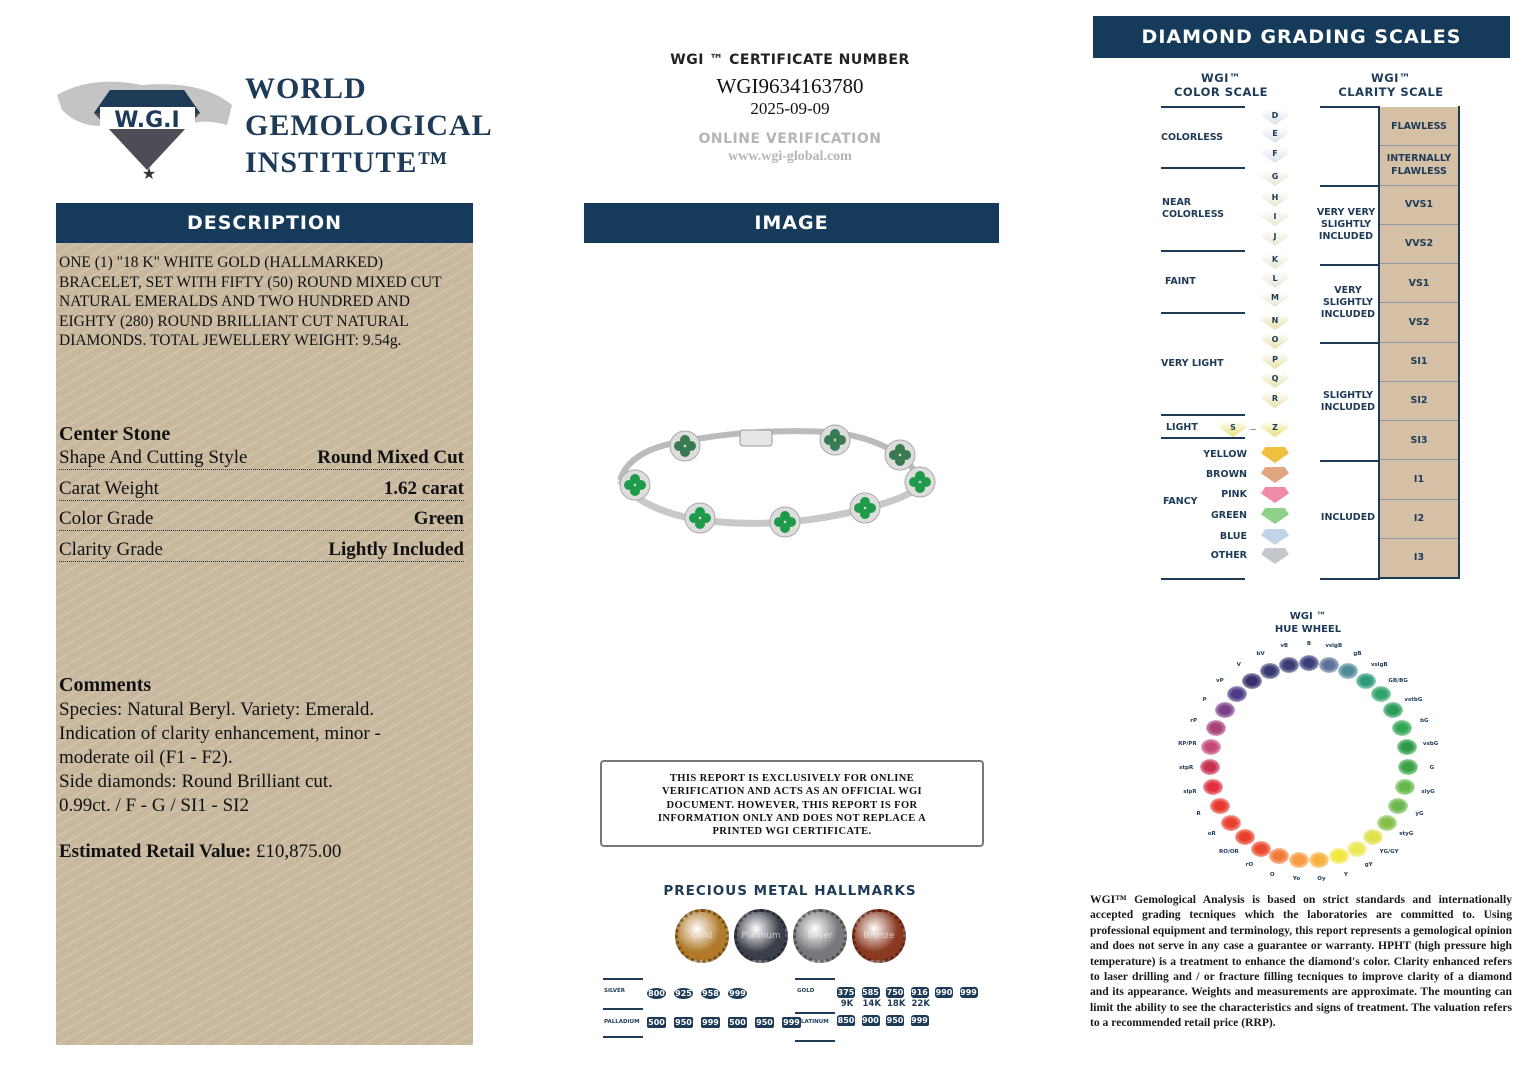 This screenshot has width=1526, height=1080. What do you see at coordinates (1272, 874) in the screenshot?
I see `hue-label: O` at bounding box center [1272, 874].